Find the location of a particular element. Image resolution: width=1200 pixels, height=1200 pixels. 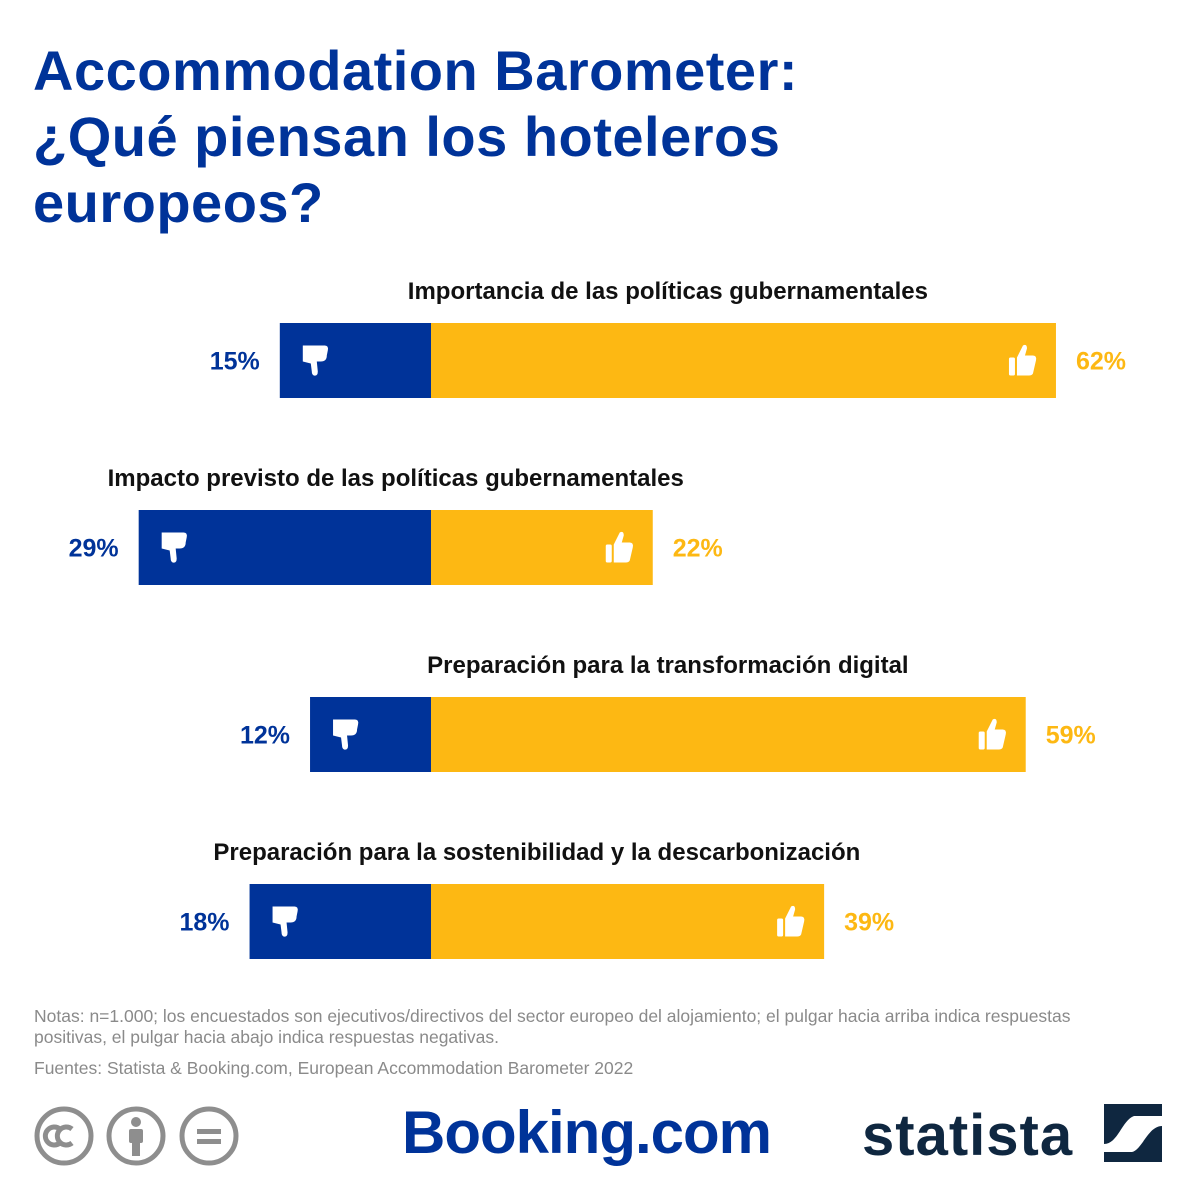

cc-icon is located at coordinates (64, 1136).